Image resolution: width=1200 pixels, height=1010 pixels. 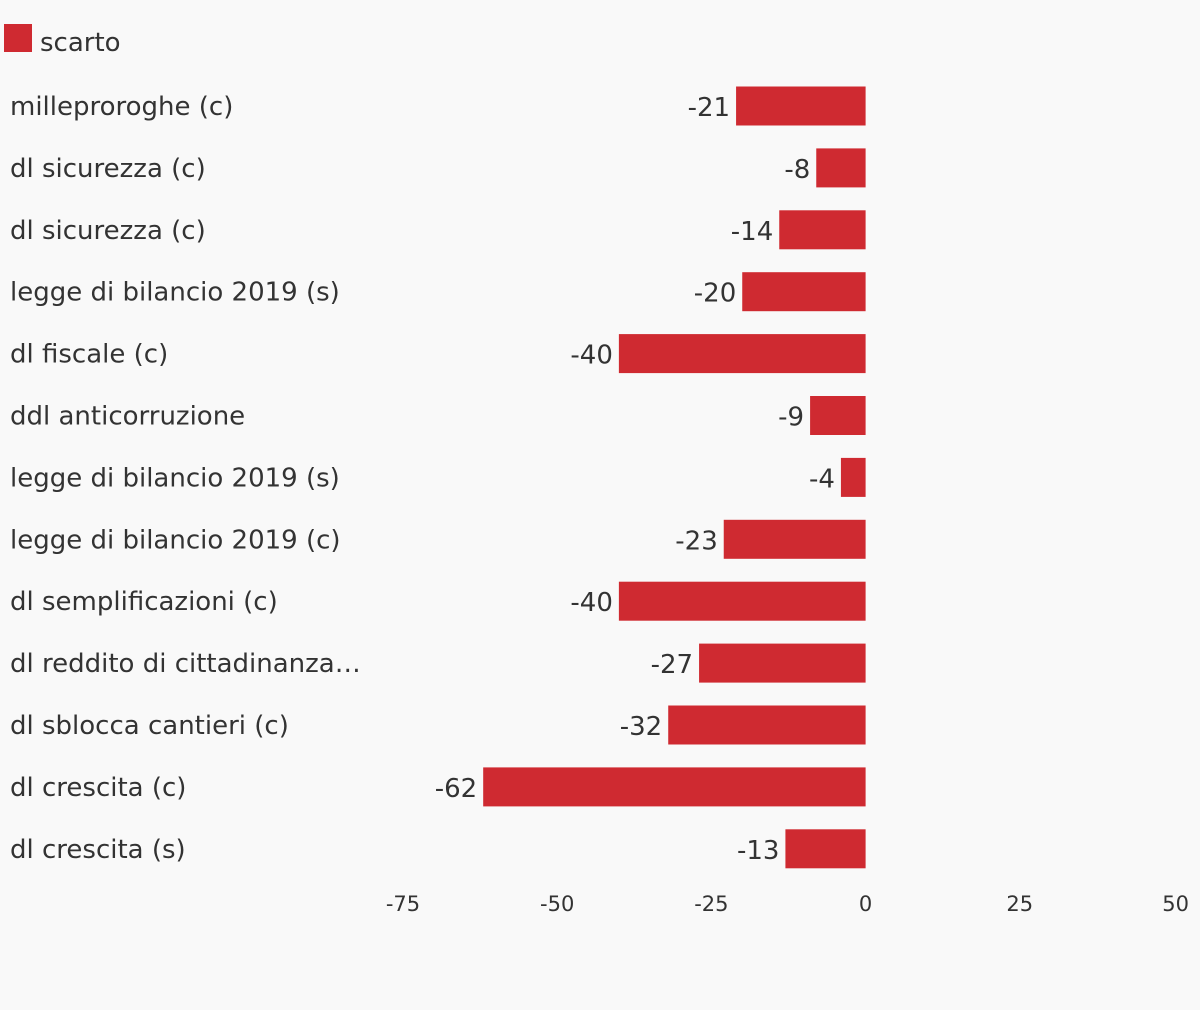 What do you see at coordinates (98, 850) in the screenshot?
I see `category-label: dl crescita (s)` at bounding box center [98, 850].